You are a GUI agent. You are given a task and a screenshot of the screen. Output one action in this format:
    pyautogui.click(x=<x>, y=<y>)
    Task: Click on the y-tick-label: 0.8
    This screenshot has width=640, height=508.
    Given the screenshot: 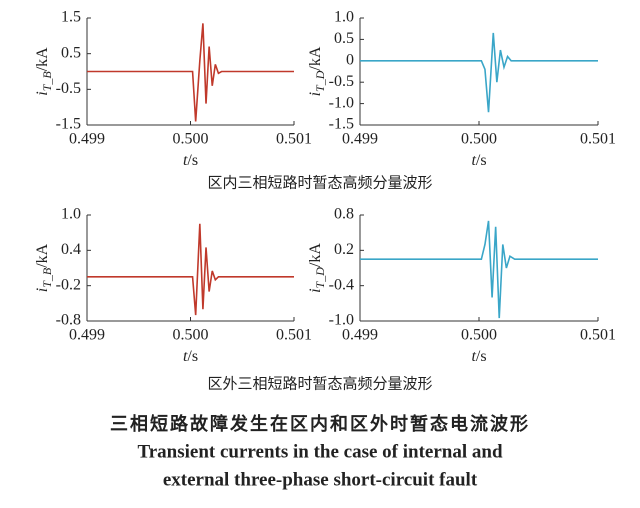 What is the action you would take?
    pyautogui.click(x=344, y=214)
    